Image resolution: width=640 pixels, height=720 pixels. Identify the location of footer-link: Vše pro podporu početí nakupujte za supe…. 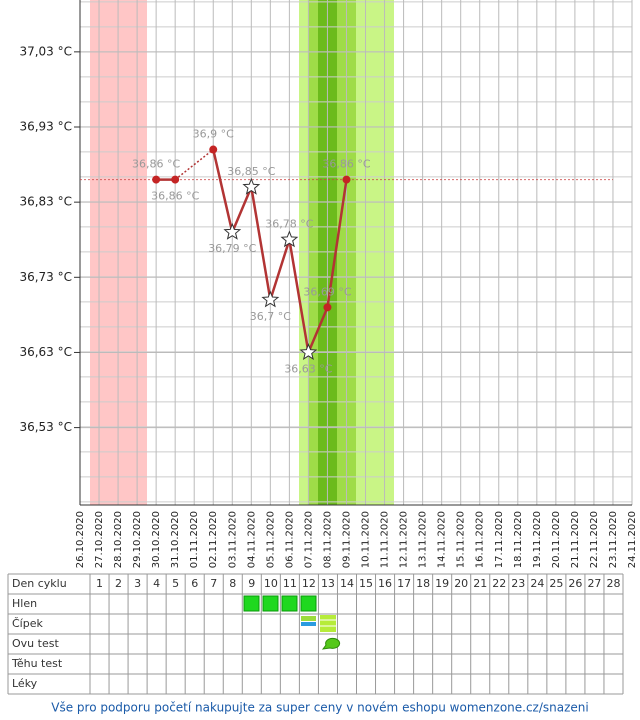
(319, 708).